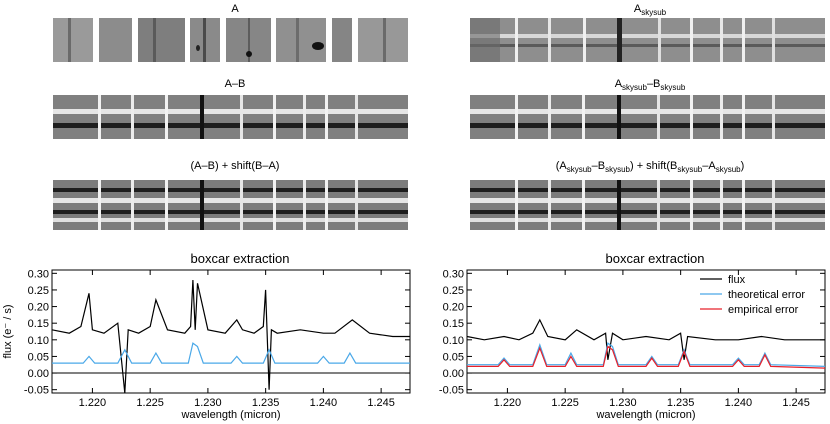  What do you see at coordinates (650, 85) in the screenshot?
I see `panel-title-a-minus-b-skysub: Askysub–Bskysub` at bounding box center [650, 85].